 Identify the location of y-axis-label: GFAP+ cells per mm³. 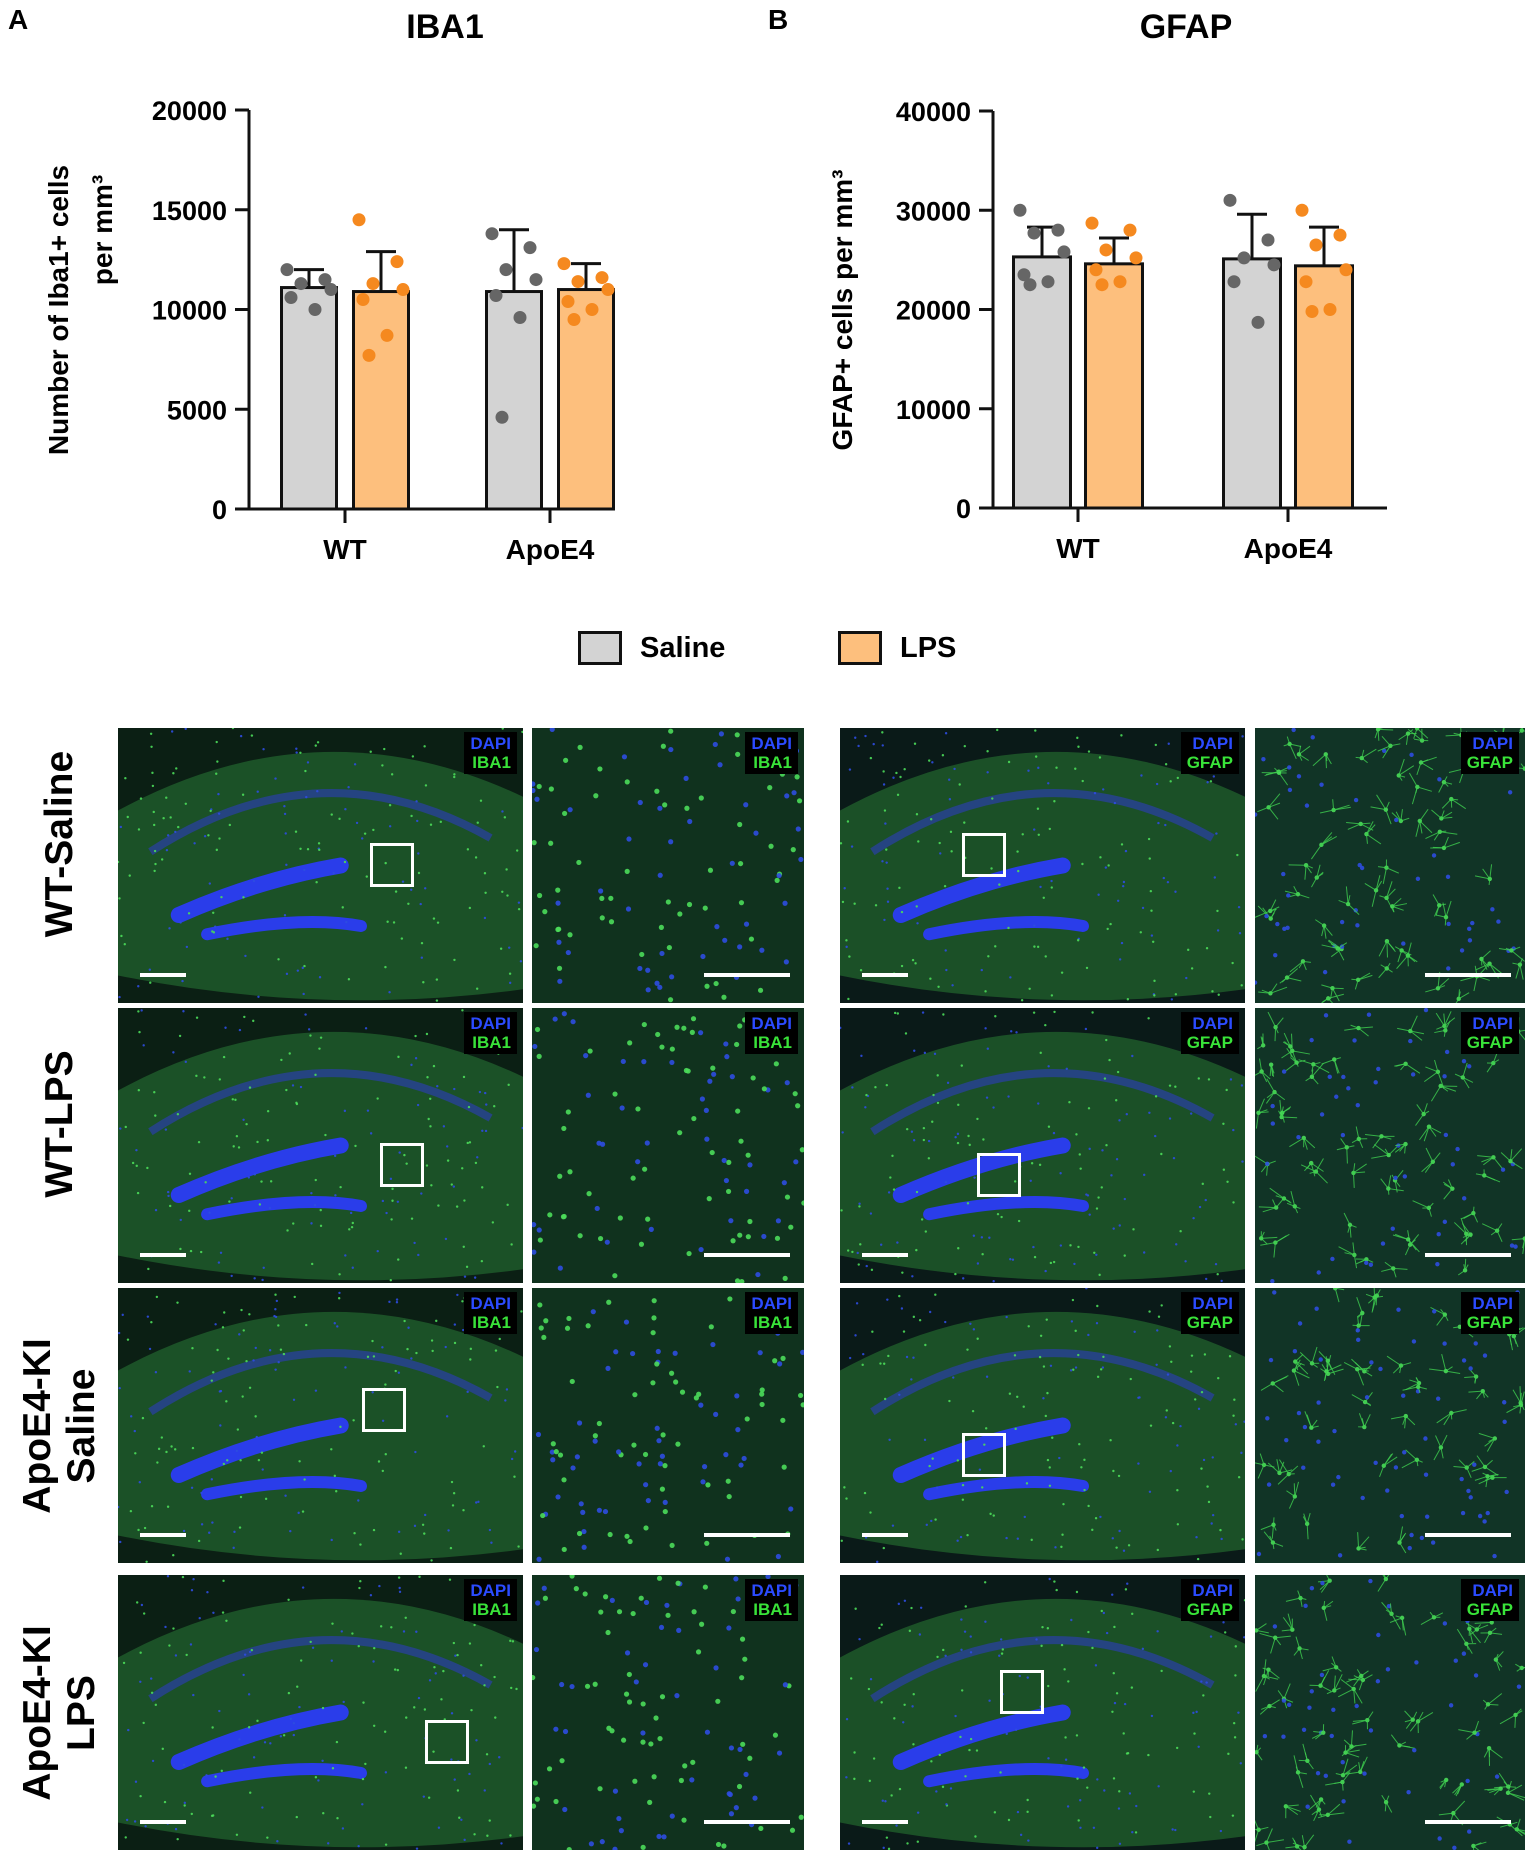
(842, 310).